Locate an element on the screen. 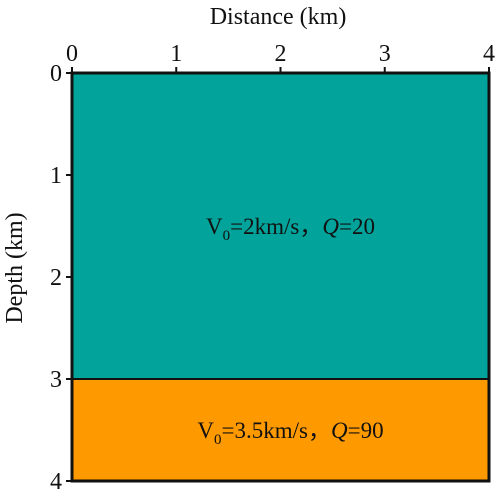 This screenshot has width=498, height=502. x-tick-label: 2 is located at coordinates (281, 54).